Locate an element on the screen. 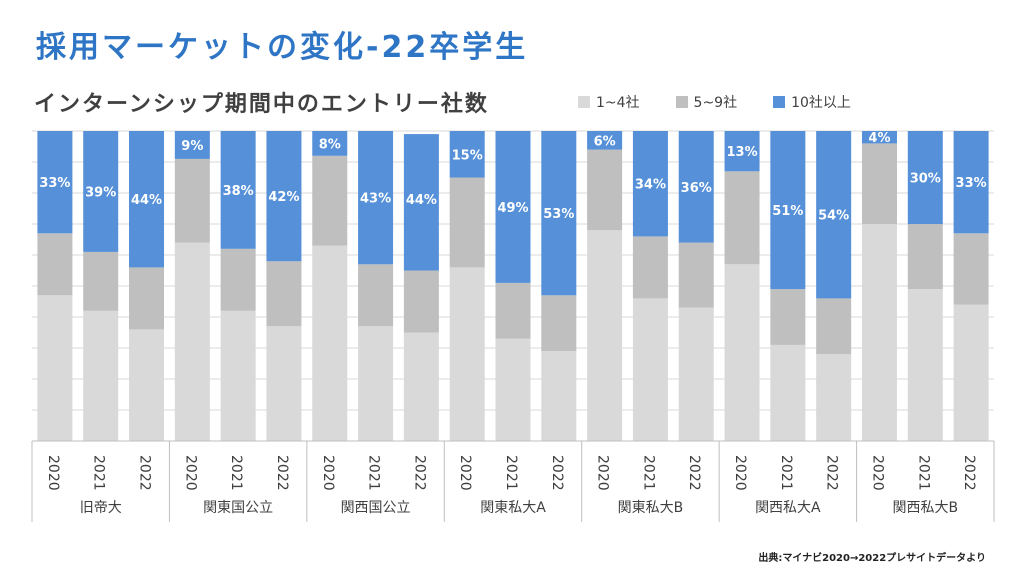 The width and height of the screenshot is (1024, 576). legend-item-10-plus: 10社以上 is located at coordinates (812, 102).